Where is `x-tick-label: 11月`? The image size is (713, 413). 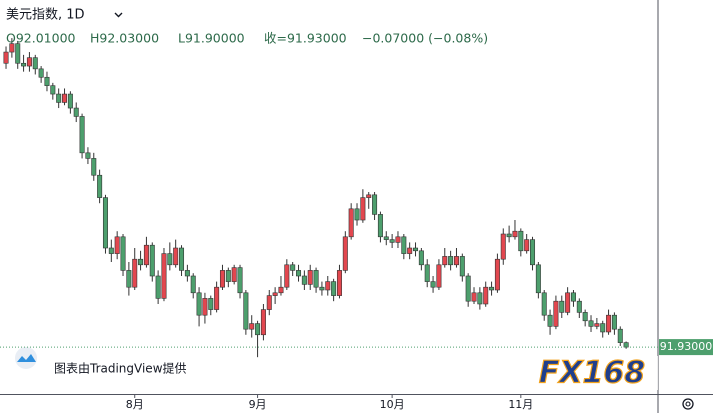
x-tick-label: 11月 is located at coordinates (520, 404).